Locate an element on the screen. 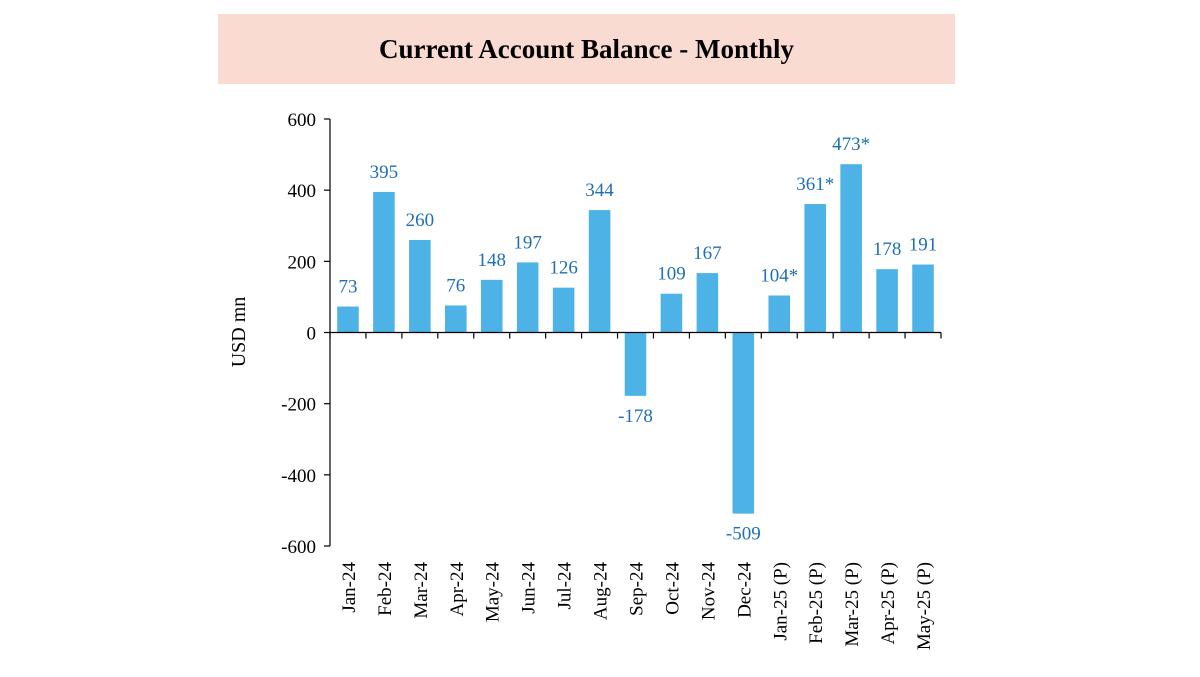 Image resolution: width=1200 pixels, height=677 pixels. bar-jan-25-p is located at coordinates (779, 314).